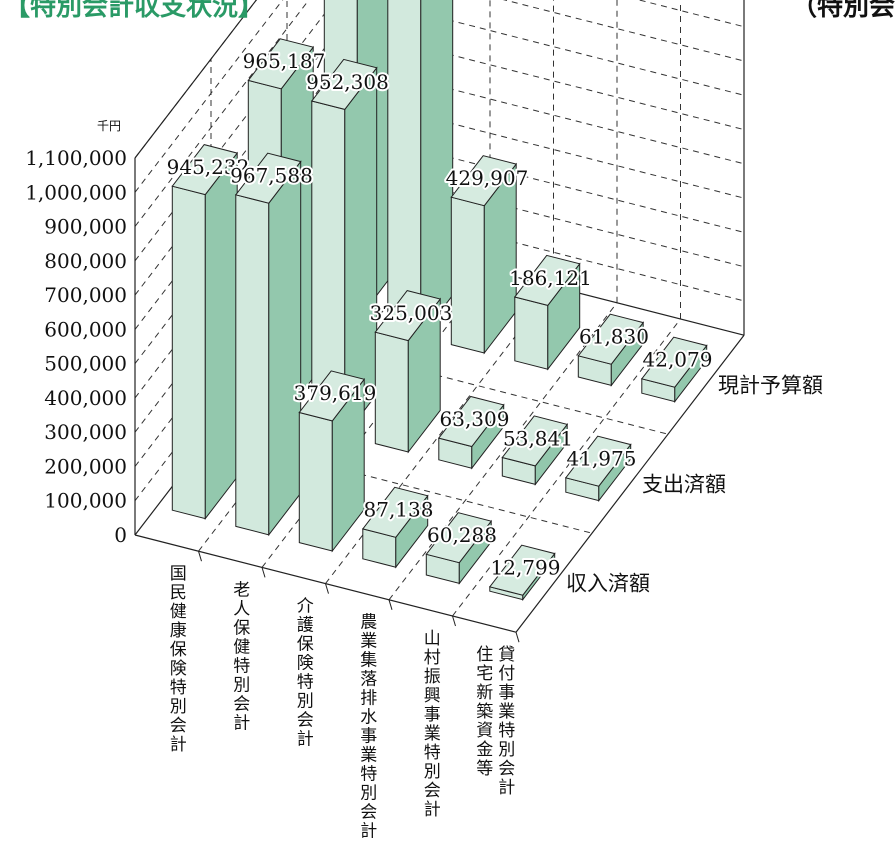  I want to click on series-label: 現計予算額, so click(770, 386).